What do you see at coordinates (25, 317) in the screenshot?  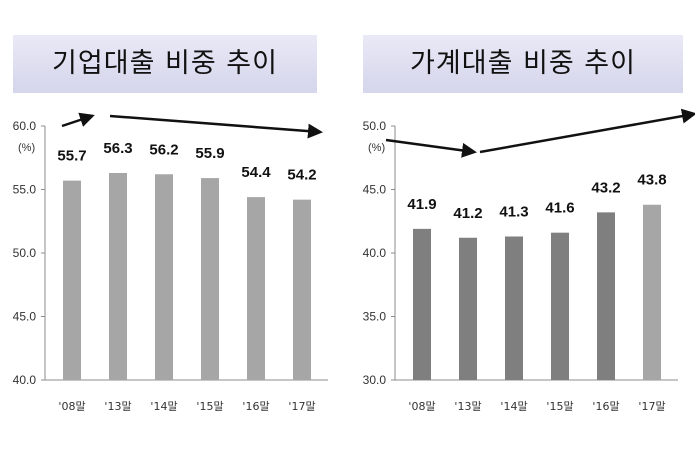 I see `left-y-tick-label: 45.0` at bounding box center [25, 317].